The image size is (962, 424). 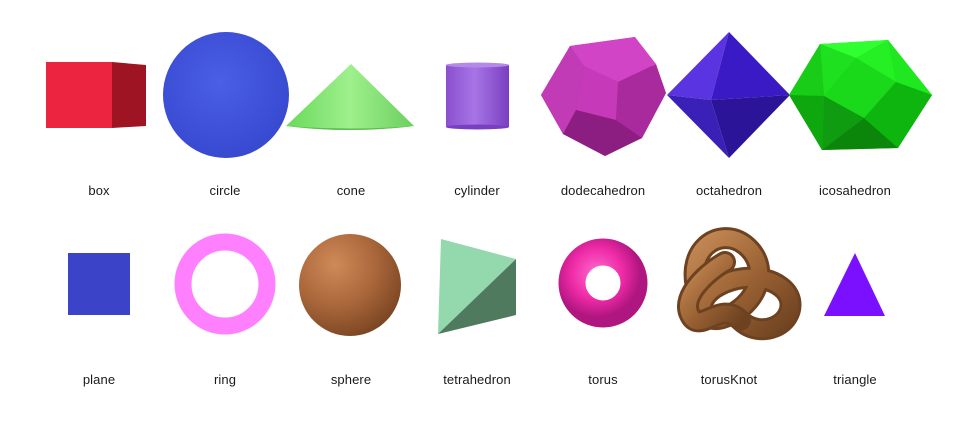 I want to click on torus-shape, so click(x=603, y=283).